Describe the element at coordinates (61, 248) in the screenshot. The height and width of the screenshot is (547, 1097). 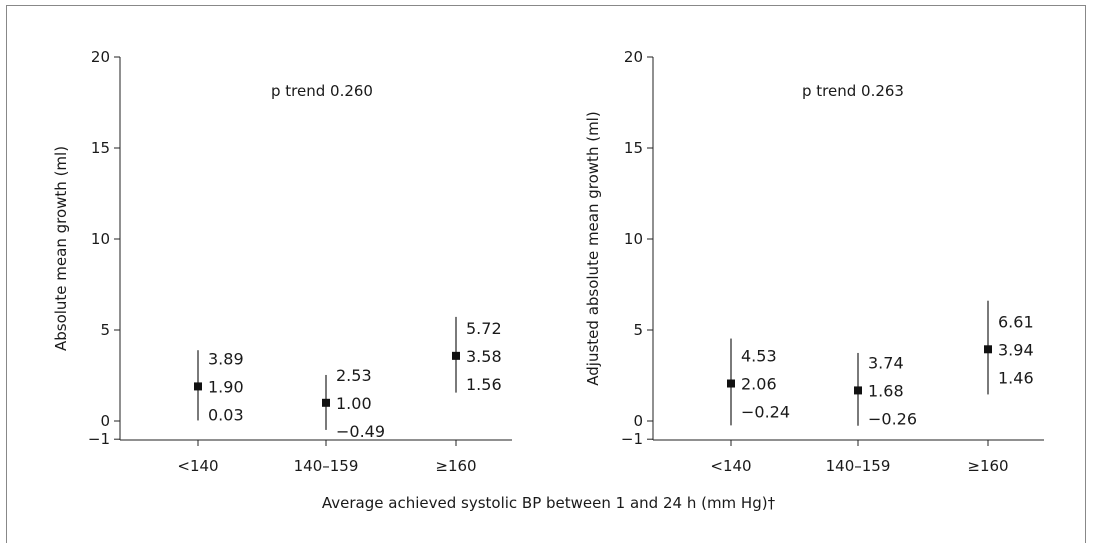
I see `panel1-y-axis-title: Absolute mean growth (ml)` at that location.